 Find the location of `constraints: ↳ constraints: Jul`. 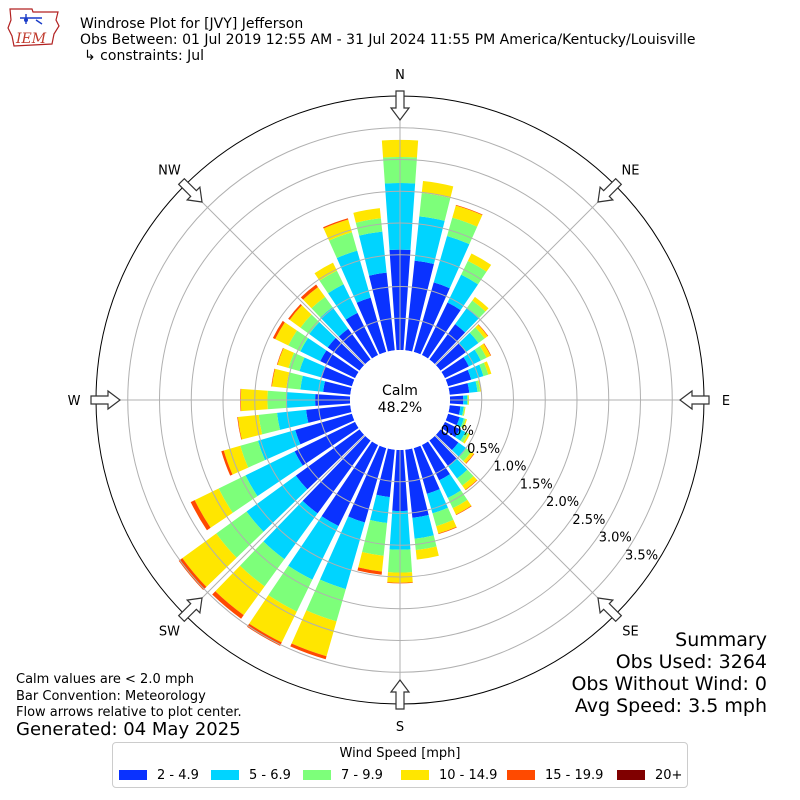

constraints: ↳ constraints: Jul is located at coordinates (144, 56).